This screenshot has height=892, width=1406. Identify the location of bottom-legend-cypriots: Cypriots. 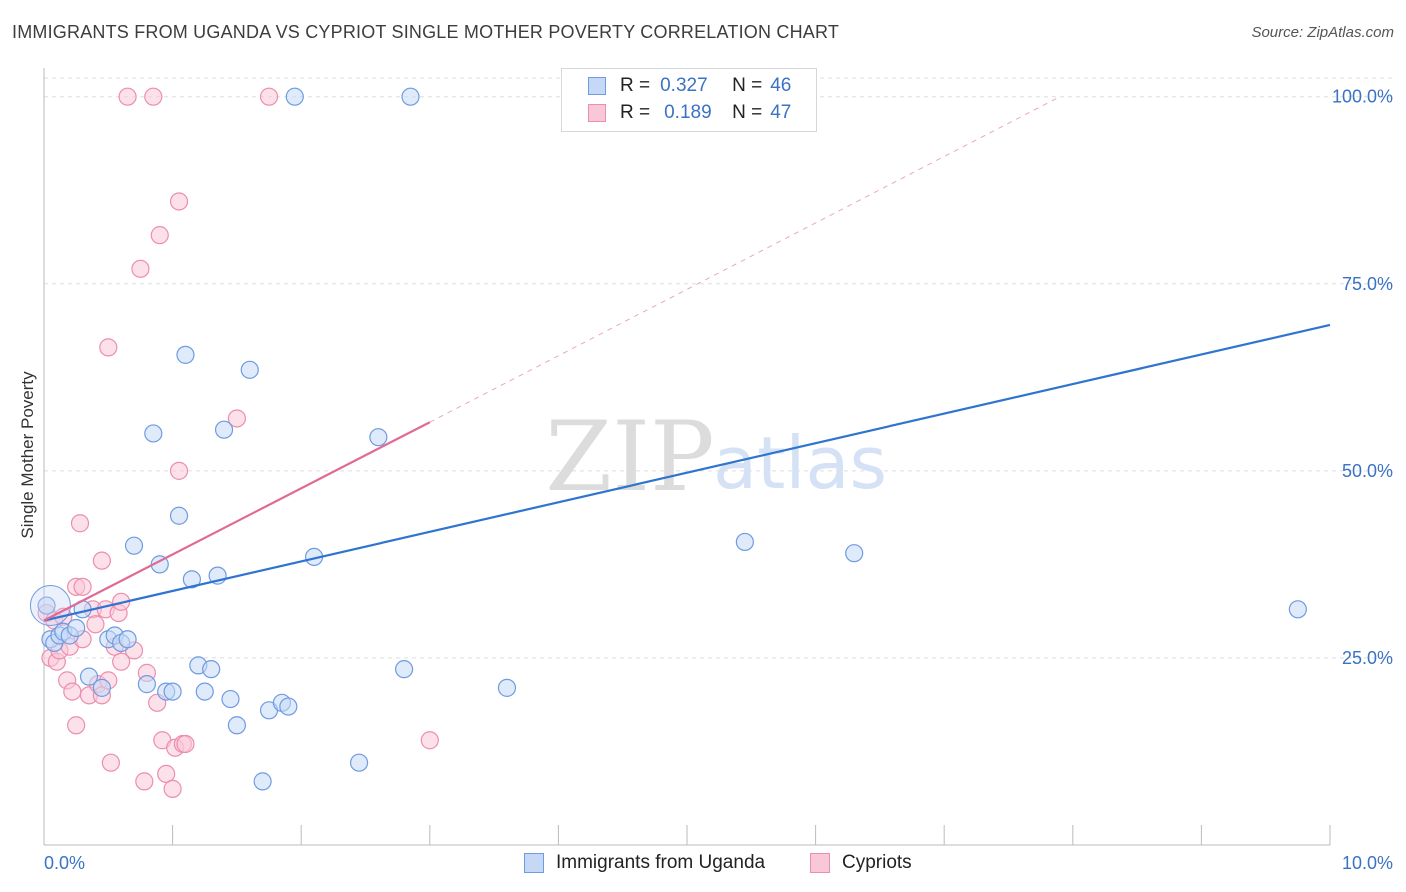
(861, 863).